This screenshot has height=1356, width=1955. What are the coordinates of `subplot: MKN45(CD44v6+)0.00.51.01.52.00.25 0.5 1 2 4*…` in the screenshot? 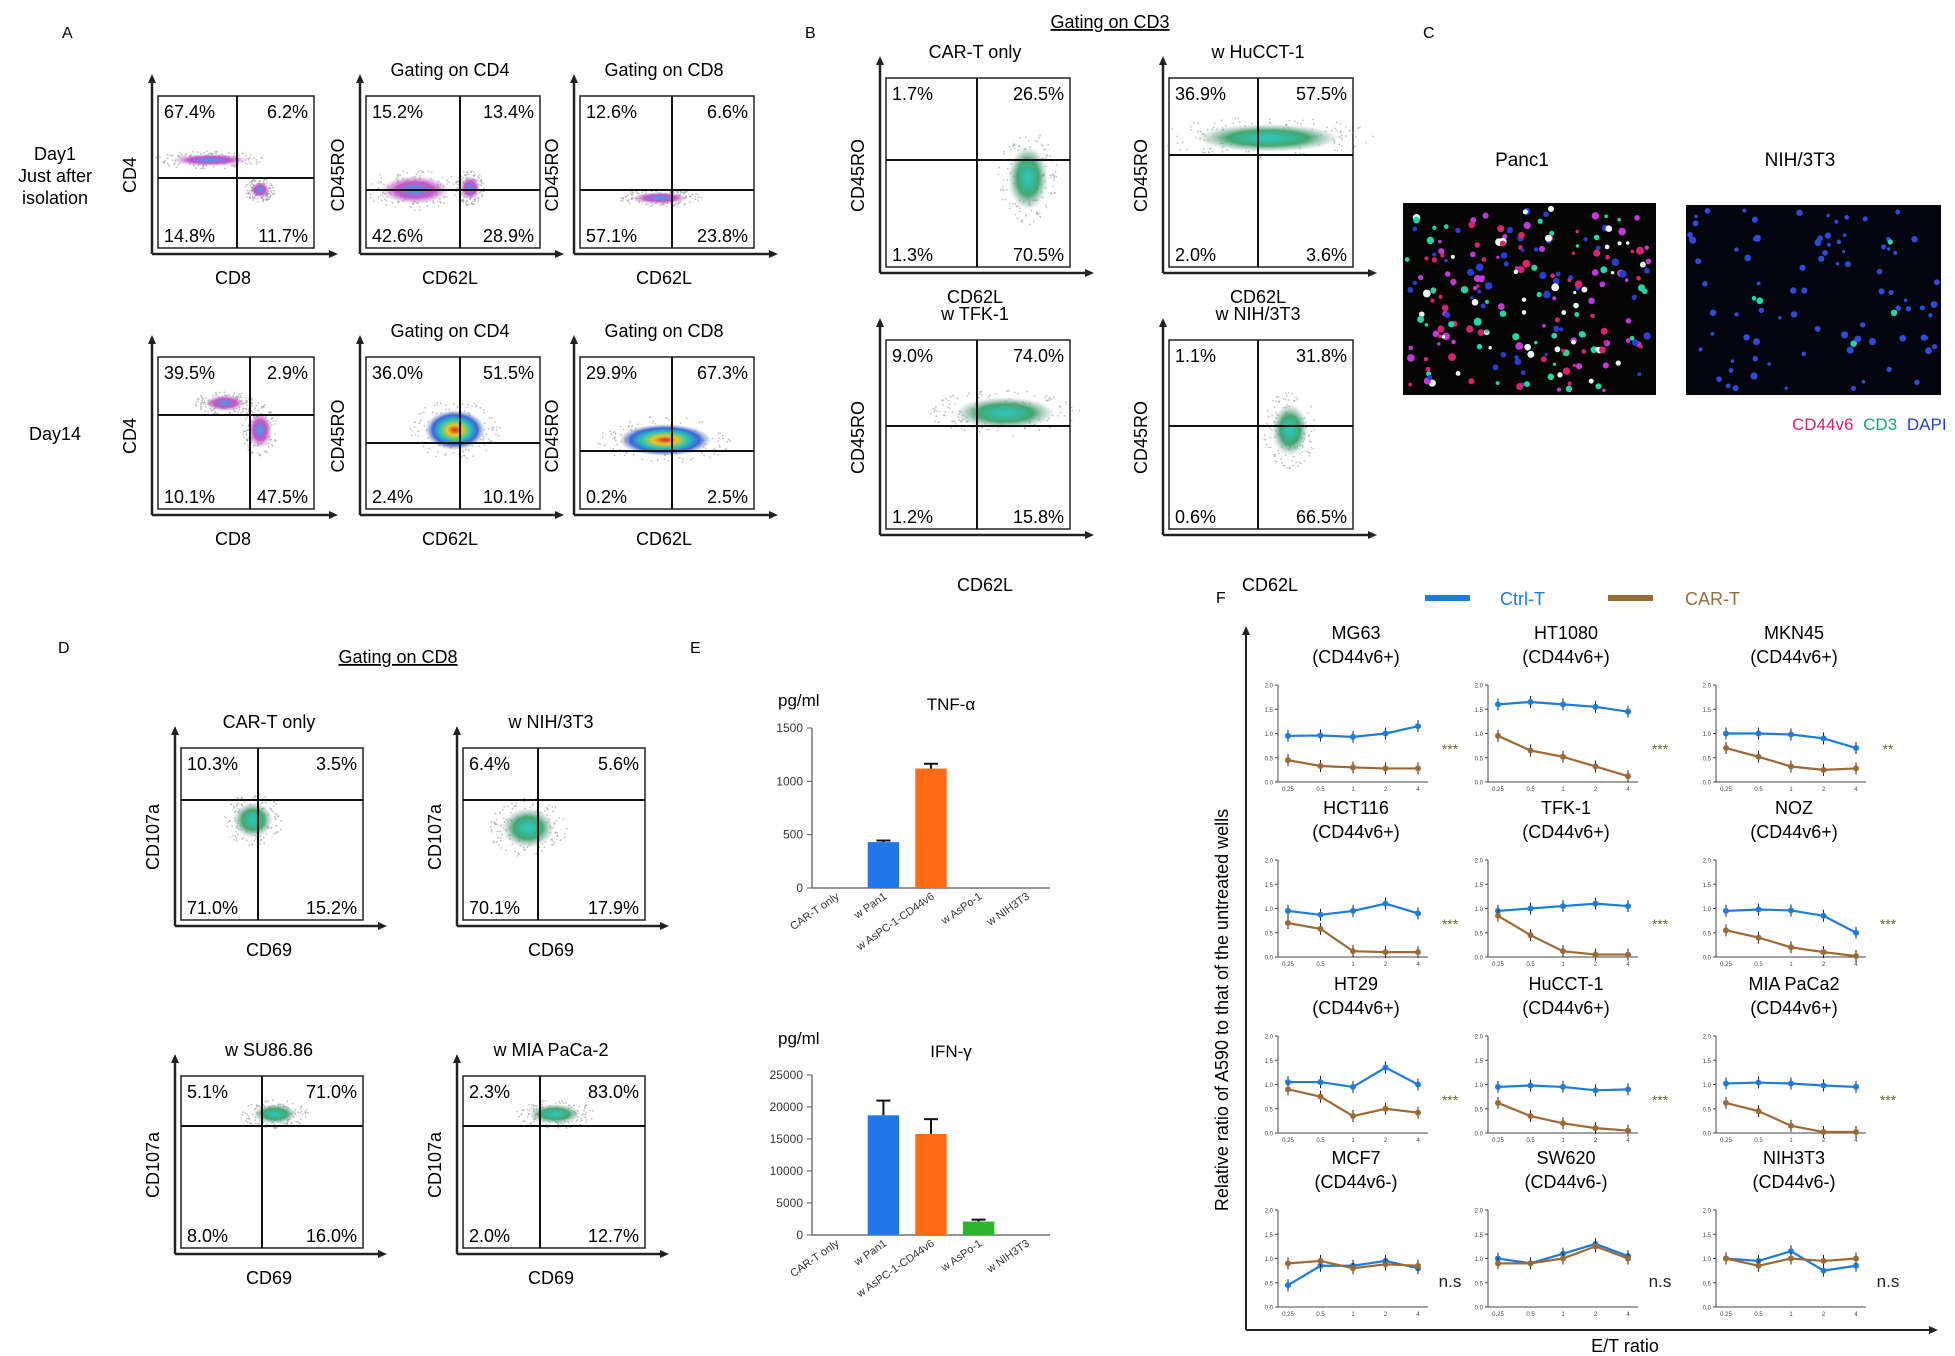 It's located at (1798, 708).